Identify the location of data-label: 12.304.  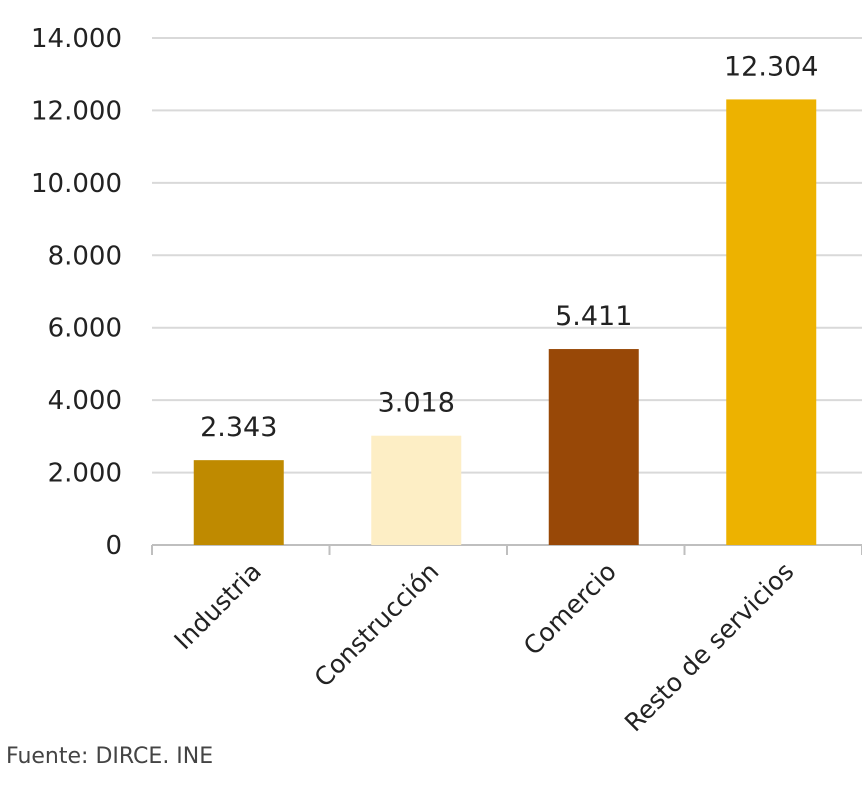
(771, 66).